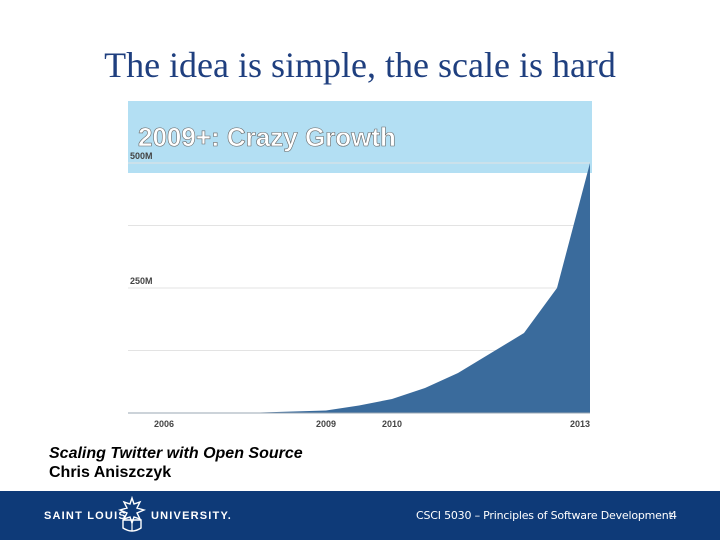 This screenshot has width=720, height=540. I want to click on y-tick-label: 500M, so click(141, 156).